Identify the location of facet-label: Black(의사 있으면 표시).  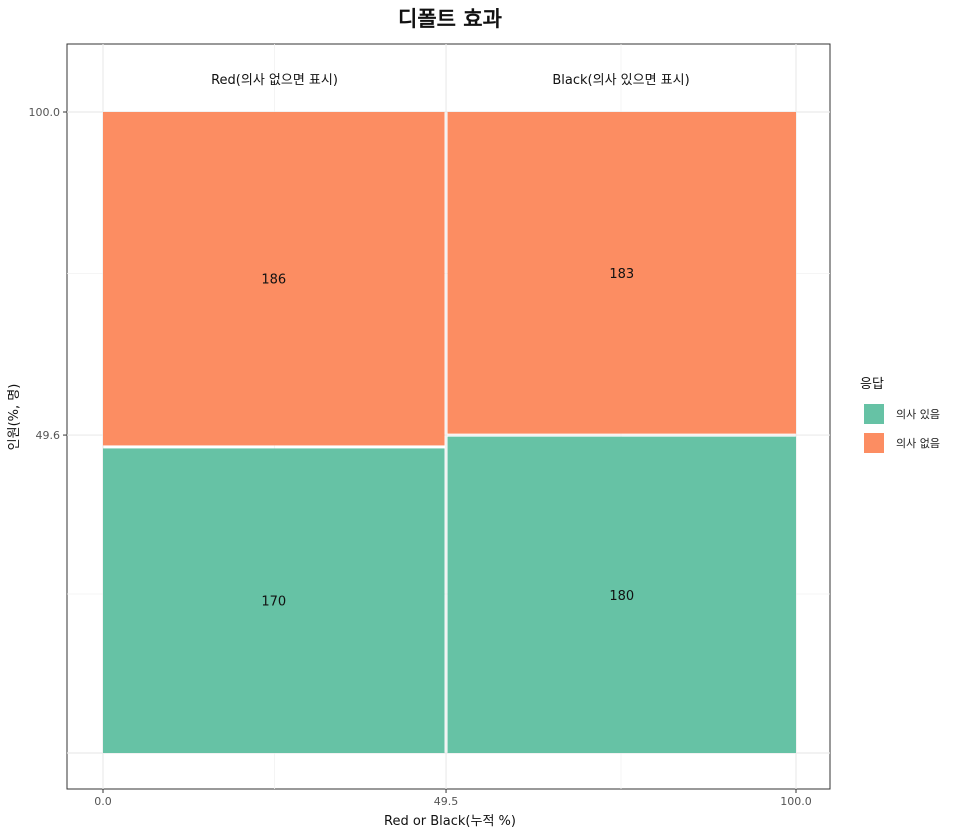
(620, 80).